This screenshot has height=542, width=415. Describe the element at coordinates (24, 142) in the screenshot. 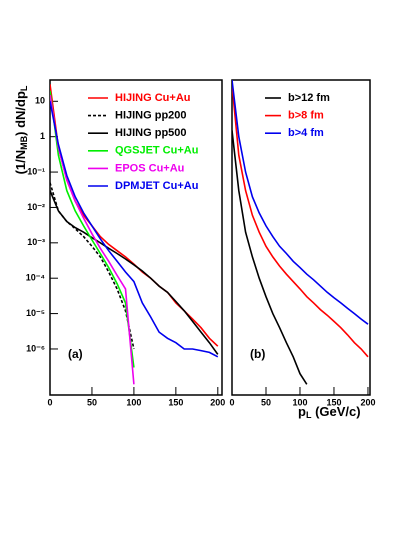

I see `y-label-sub: MB` at that location.